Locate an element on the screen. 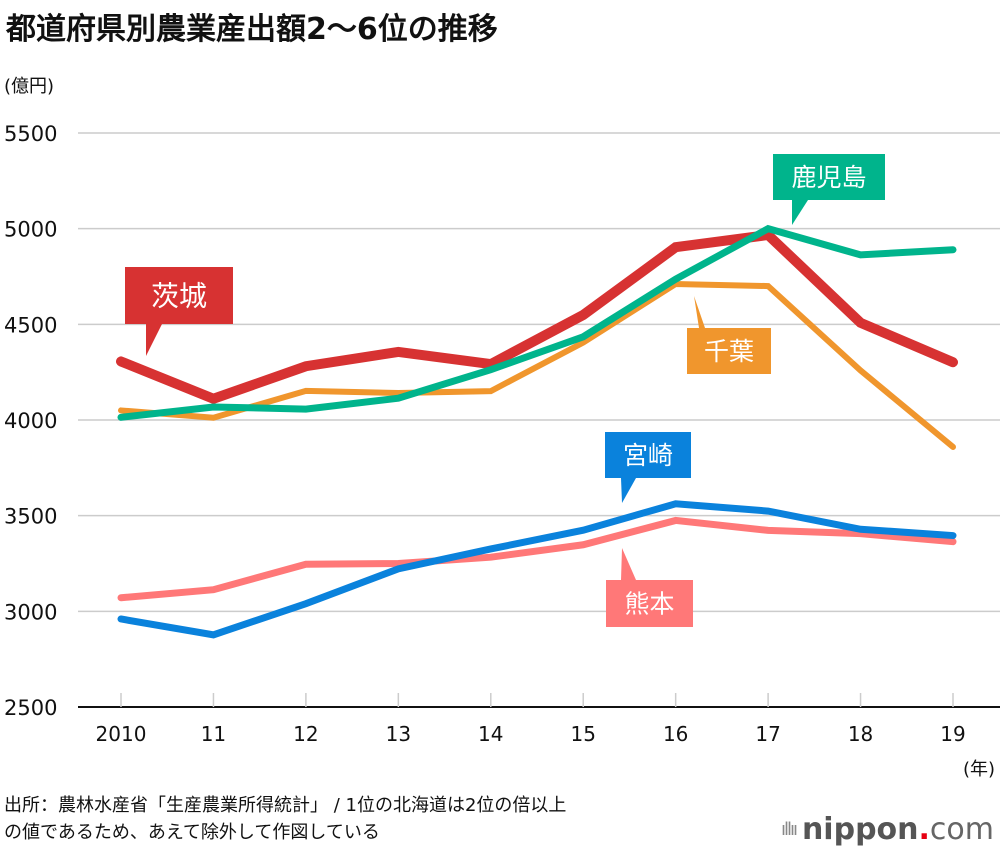 The height and width of the screenshot is (856, 1000). series-label: 千葉 is located at coordinates (729, 351).